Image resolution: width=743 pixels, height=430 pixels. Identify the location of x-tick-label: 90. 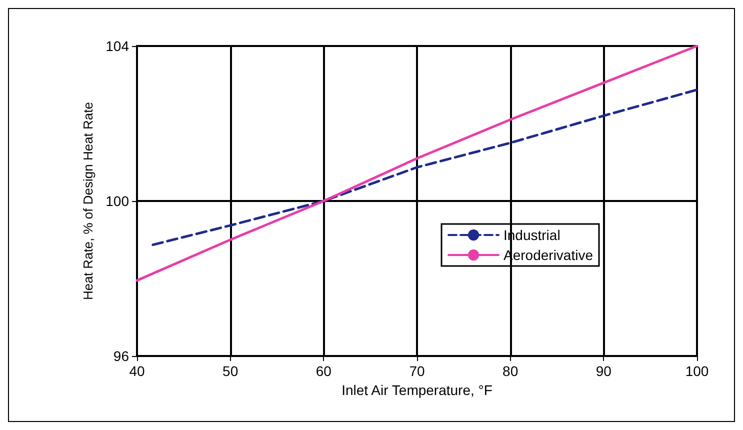
(604, 371).